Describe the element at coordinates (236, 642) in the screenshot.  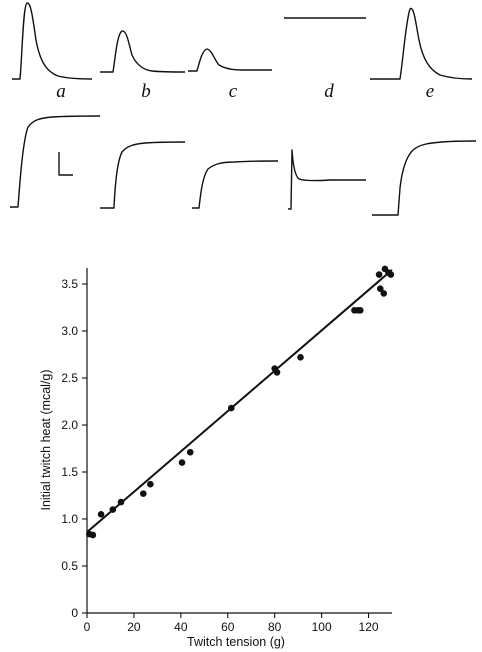
I see `x-axis-title: Twitch tension (g)` at that location.